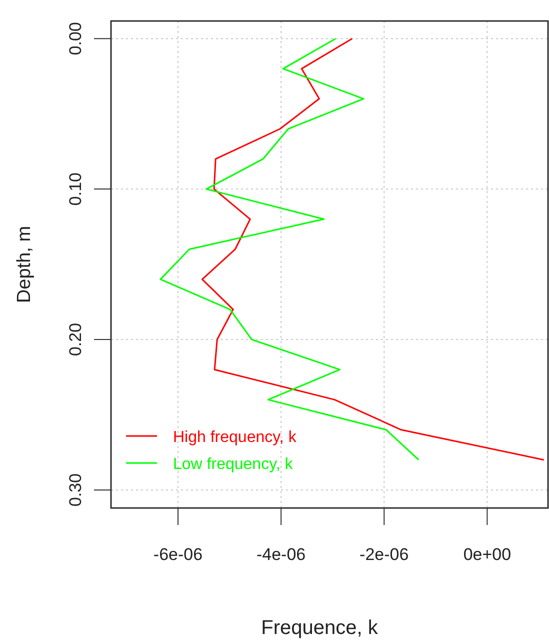 This screenshot has width=549, height=641. I want to click on x-tick-label: -2e-06, so click(384, 554).